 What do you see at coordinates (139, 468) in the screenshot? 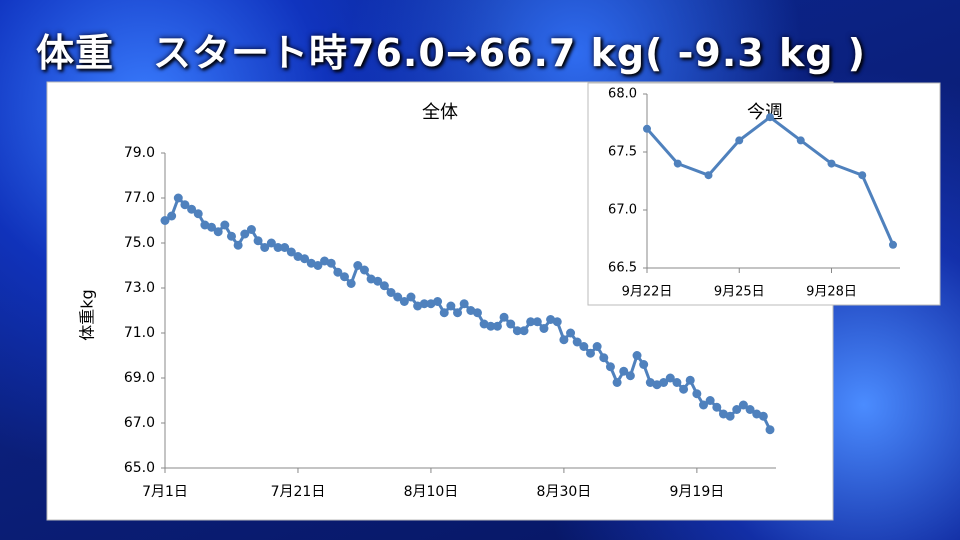
I see `y-tick-label: 65.0` at bounding box center [139, 468].